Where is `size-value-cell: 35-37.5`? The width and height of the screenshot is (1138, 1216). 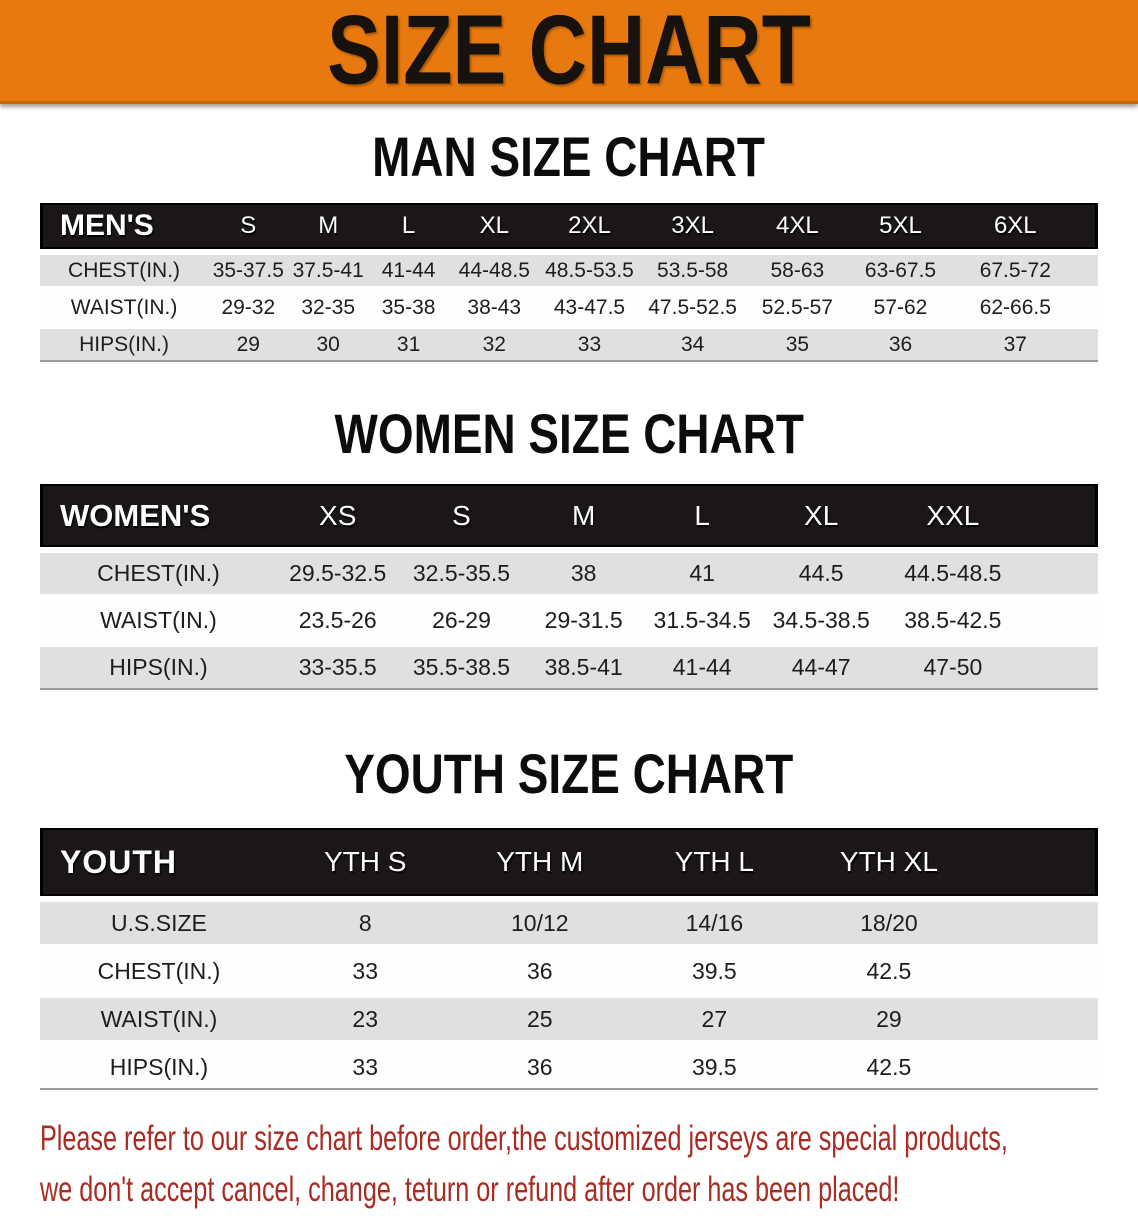
size-value-cell: 35-37.5 is located at coordinates (248, 270).